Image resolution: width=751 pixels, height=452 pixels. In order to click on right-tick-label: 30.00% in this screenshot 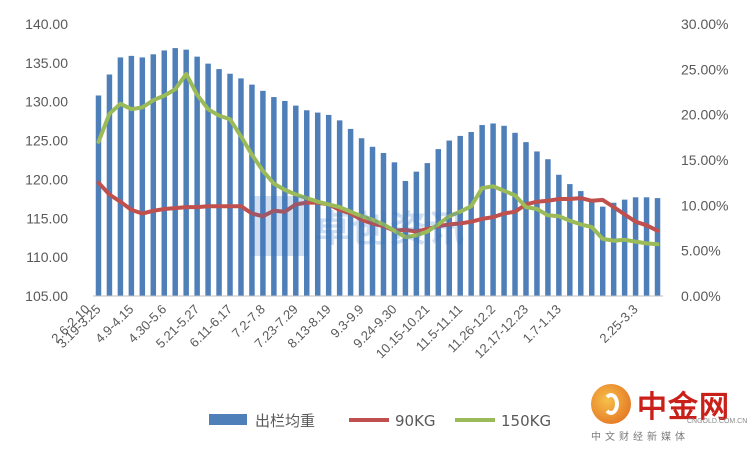, I will do `click(704, 24)`.